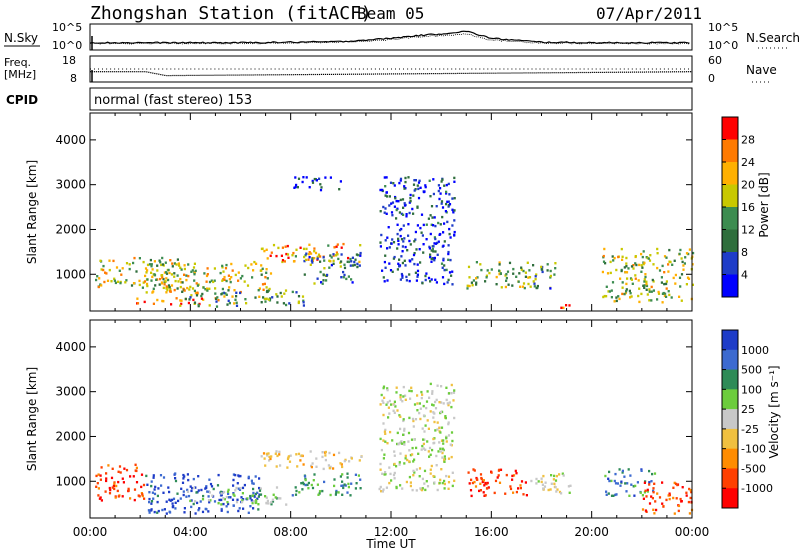  What do you see at coordinates (391, 37) in the screenshot?
I see `noise-strip-frame` at bounding box center [391, 37].